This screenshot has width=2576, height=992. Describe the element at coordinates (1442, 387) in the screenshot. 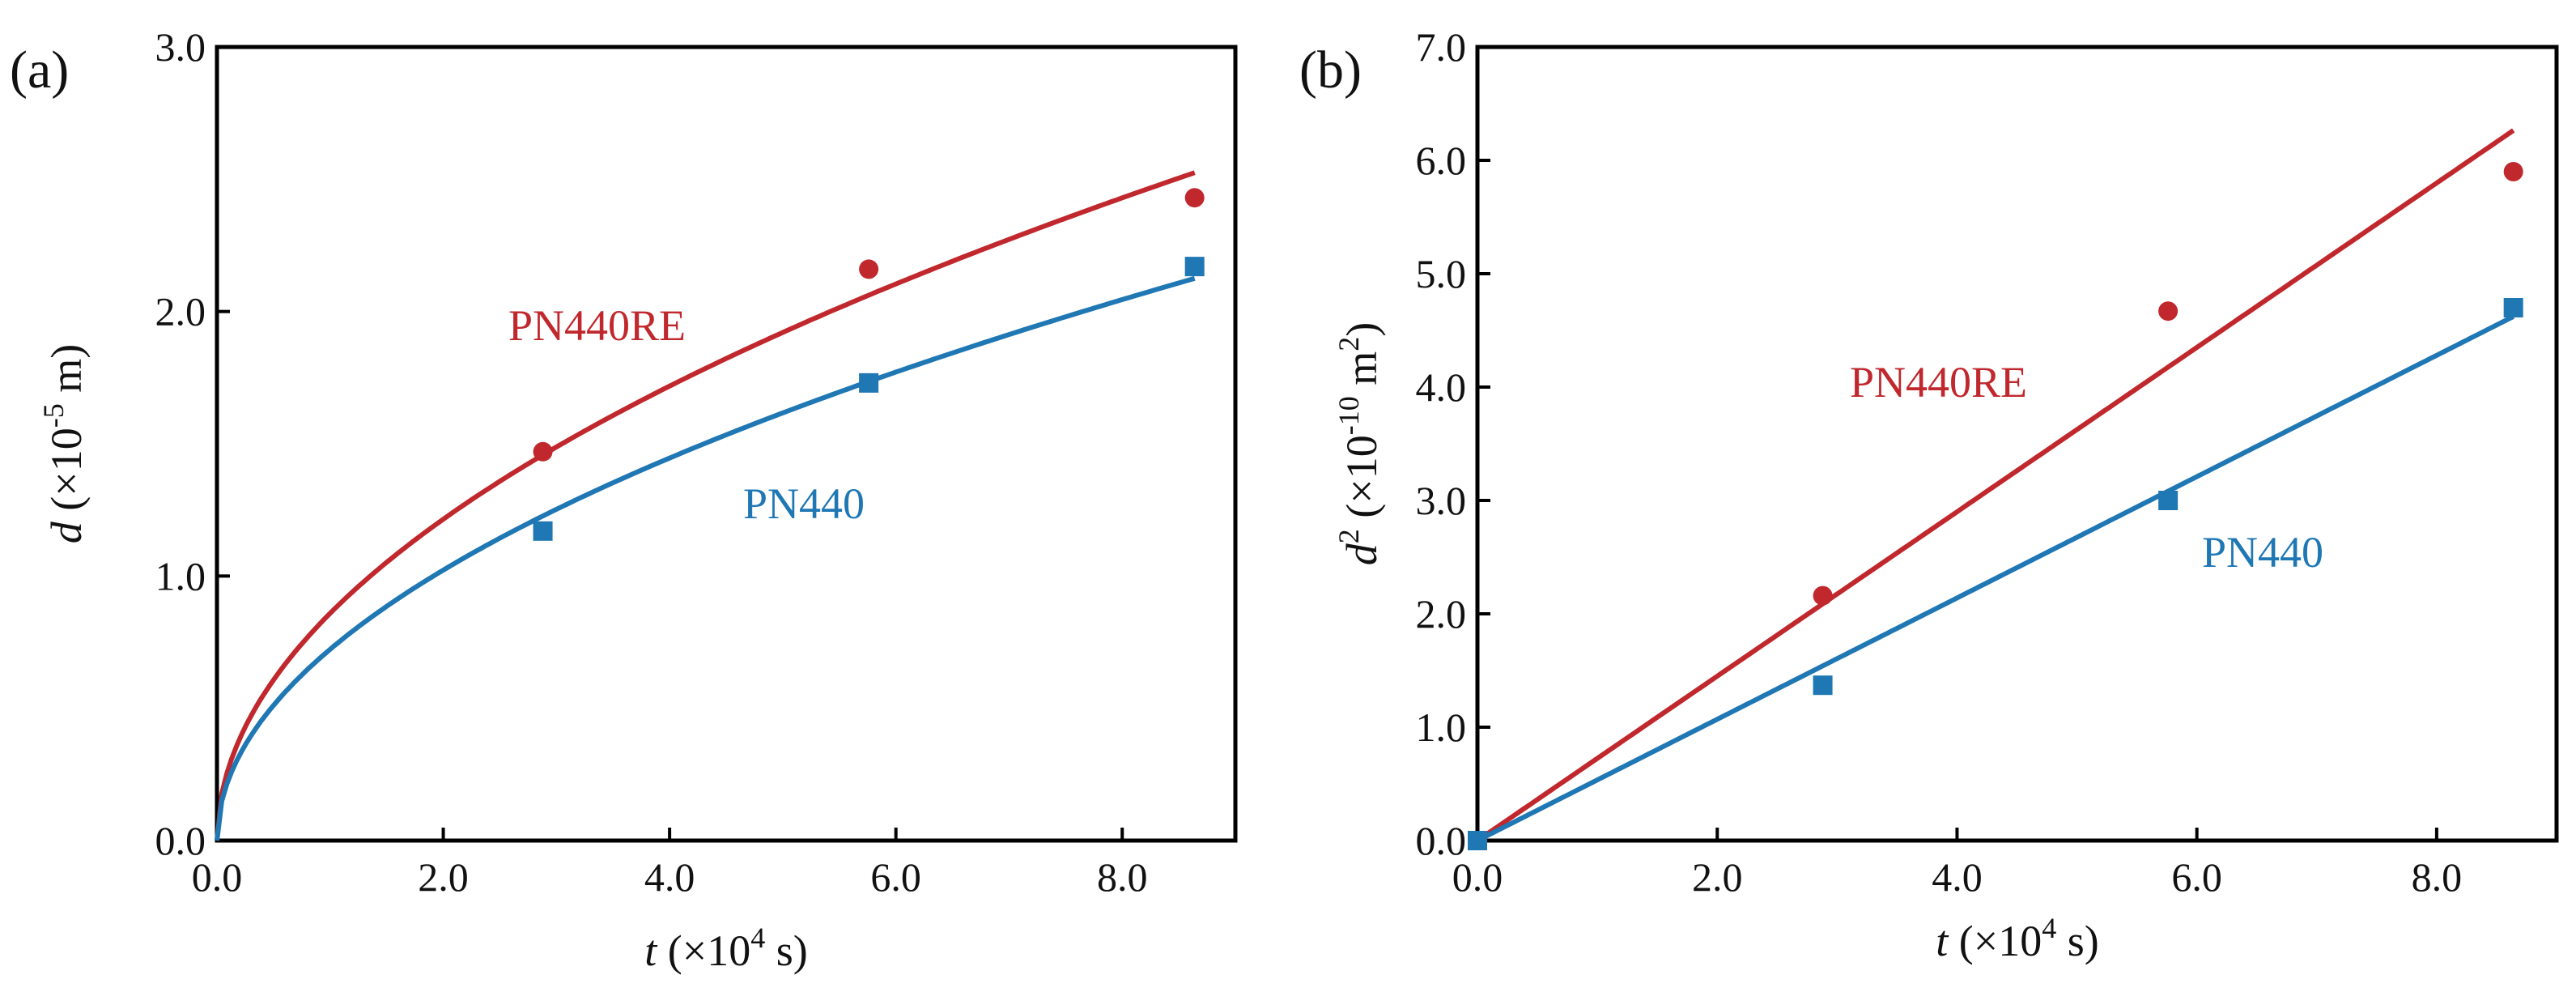

I see `y-tick-label: 4.0` at that location.